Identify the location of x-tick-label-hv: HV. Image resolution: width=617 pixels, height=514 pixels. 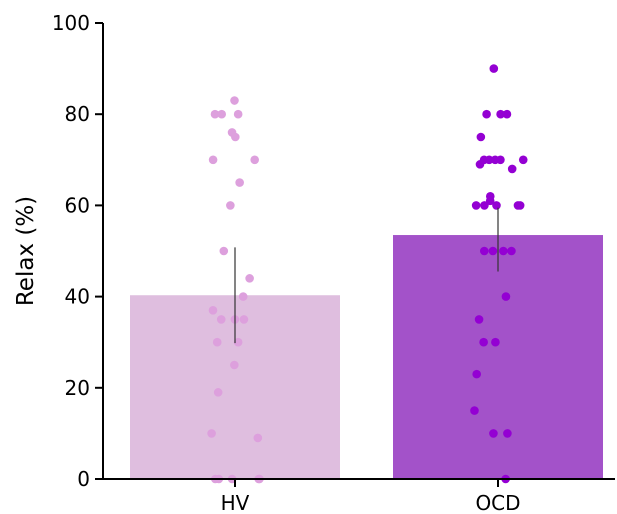
(235, 502).